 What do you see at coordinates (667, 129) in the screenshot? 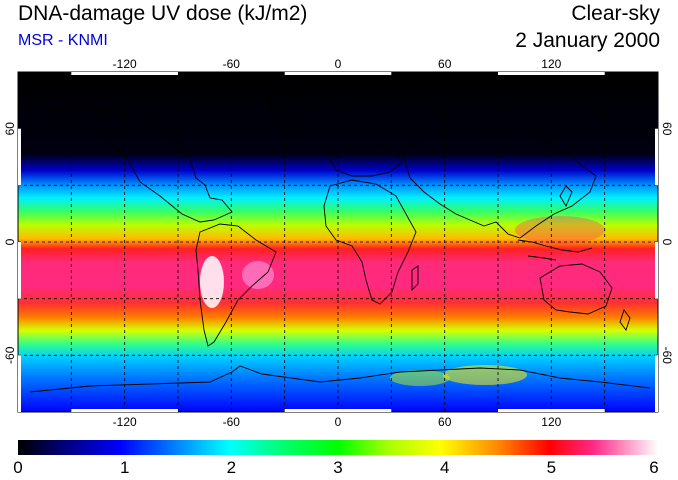
I see `lat-label-right: 60` at bounding box center [667, 129].